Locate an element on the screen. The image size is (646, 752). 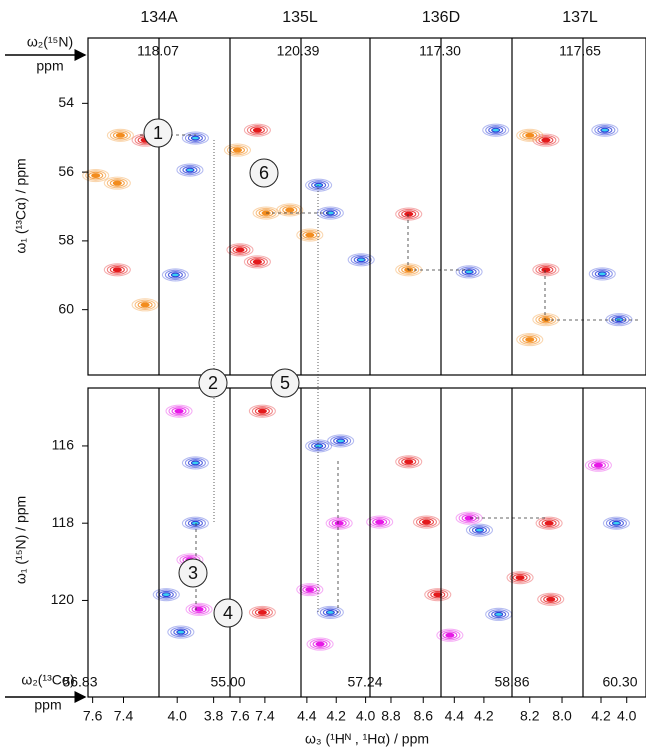
top-left-unit: ppm is located at coordinates (49, 66).